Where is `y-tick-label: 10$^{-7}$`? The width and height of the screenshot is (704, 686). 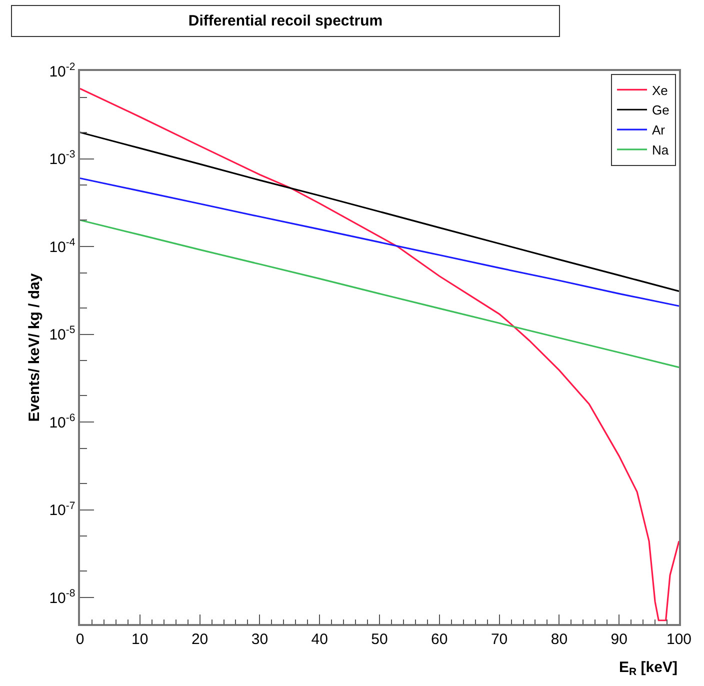 y-tick-label: 10$^{-7}$ is located at coordinates (62, 510).